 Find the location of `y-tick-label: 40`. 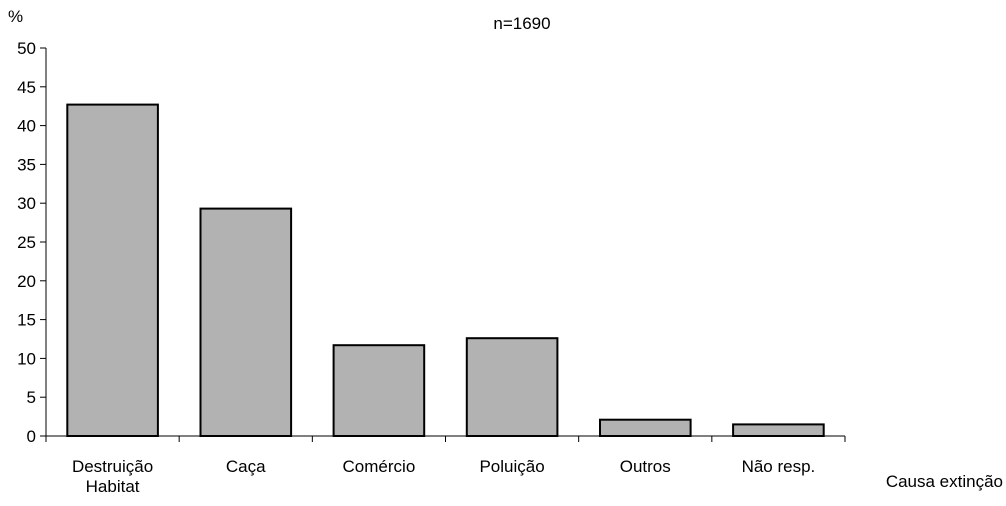

y-tick-label: 40 is located at coordinates (26, 126).